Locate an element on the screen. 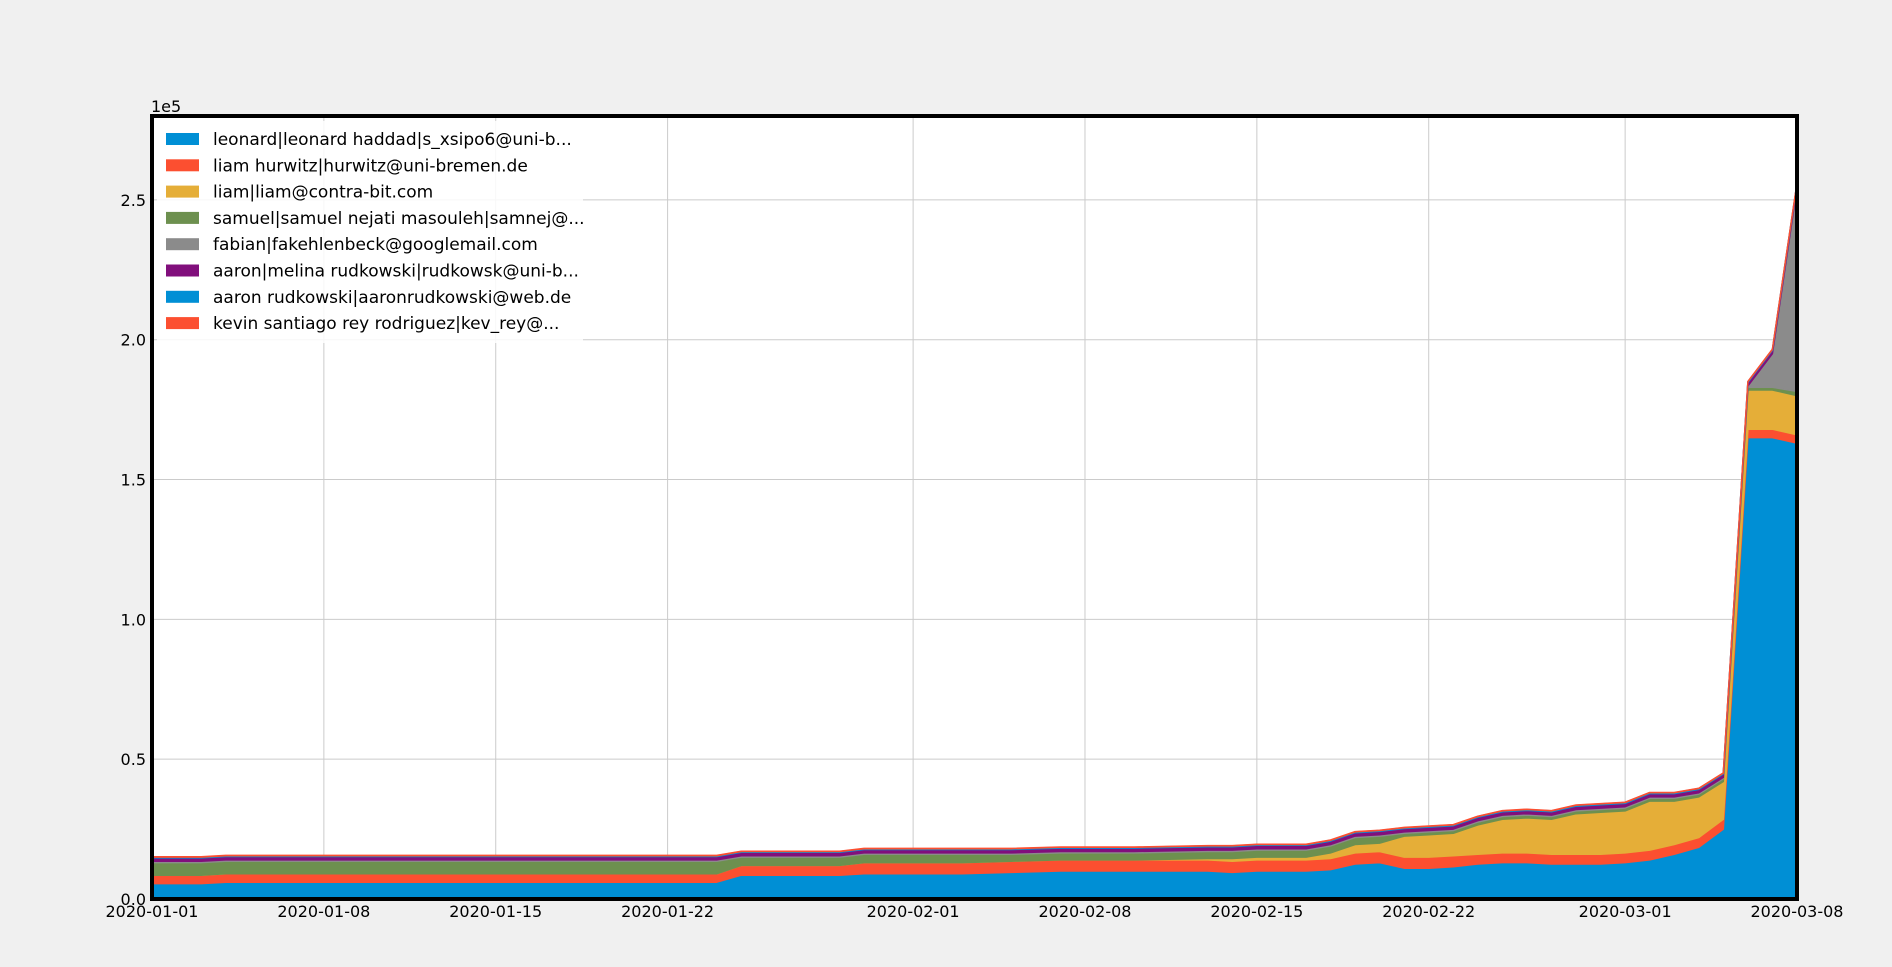  x-tick-label: 2020-02-15 is located at coordinates (1256, 911).